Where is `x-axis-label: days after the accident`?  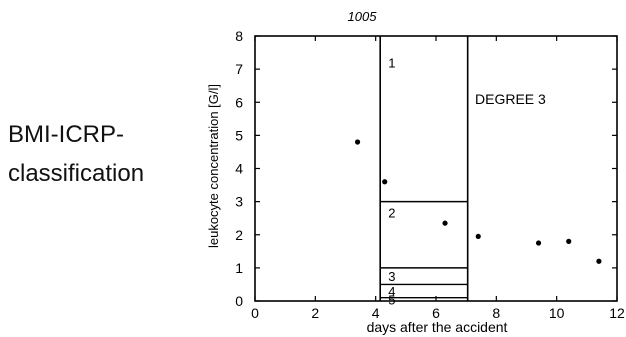 x-axis-label: days after the accident is located at coordinates (437, 327).